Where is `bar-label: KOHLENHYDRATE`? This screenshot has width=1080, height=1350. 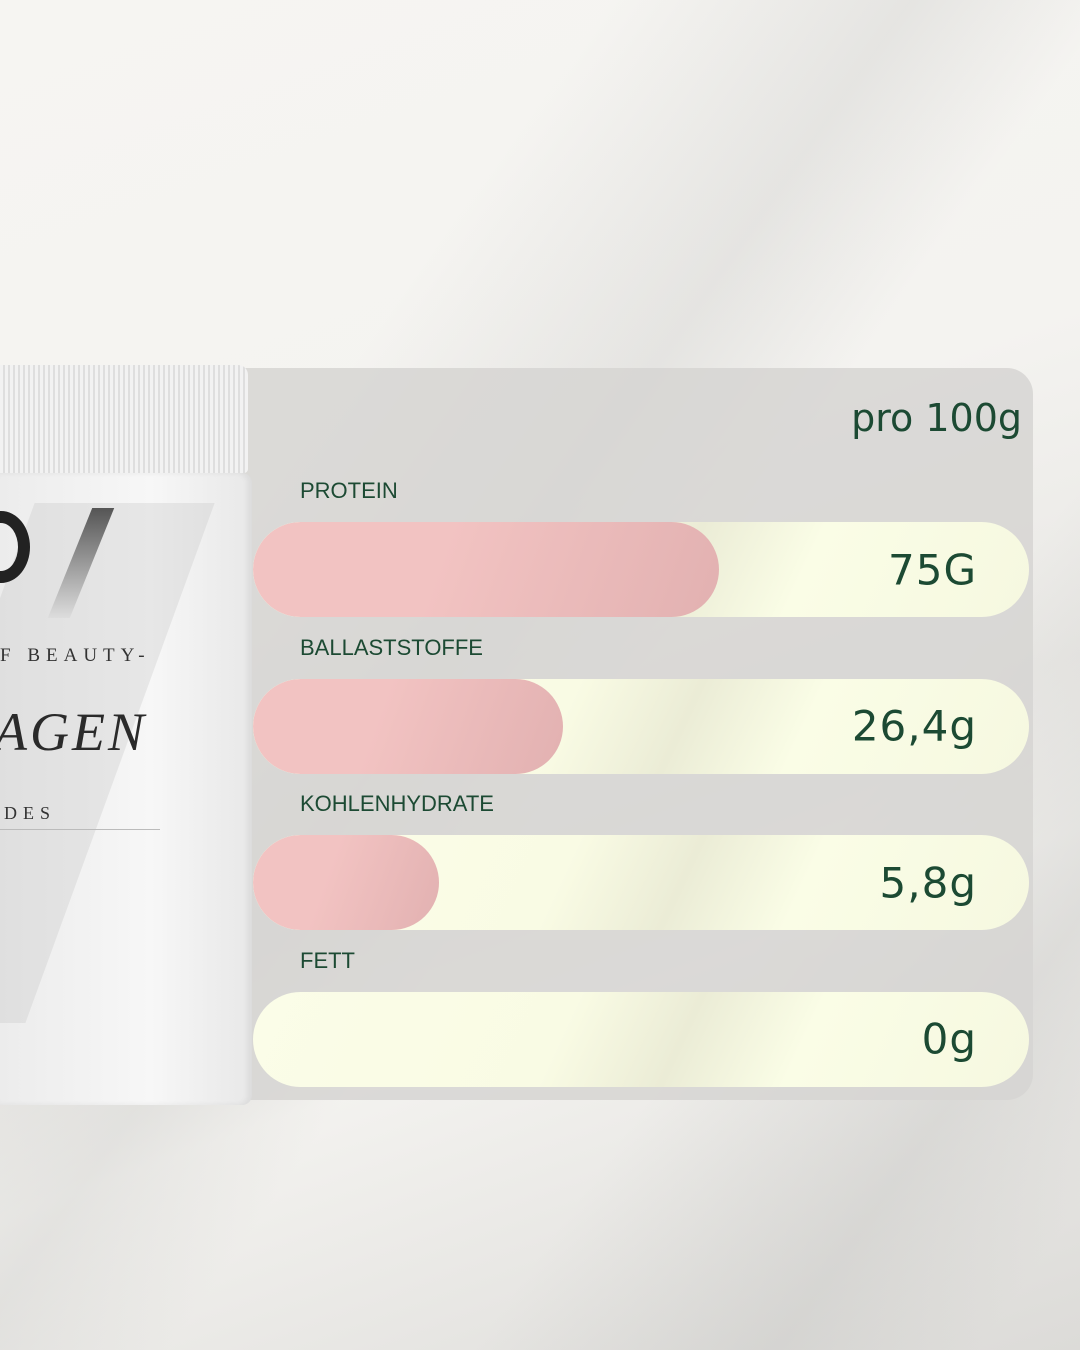 bar-label: KOHLENHYDRATE is located at coordinates (397, 803).